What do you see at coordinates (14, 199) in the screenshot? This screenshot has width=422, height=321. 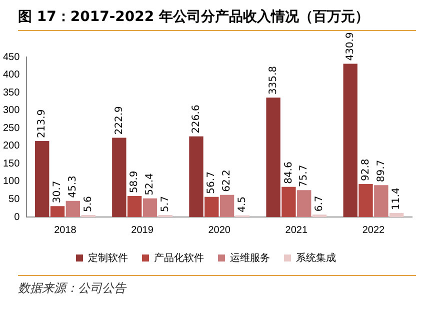 I see `y-tick-label: 50` at bounding box center [14, 199].